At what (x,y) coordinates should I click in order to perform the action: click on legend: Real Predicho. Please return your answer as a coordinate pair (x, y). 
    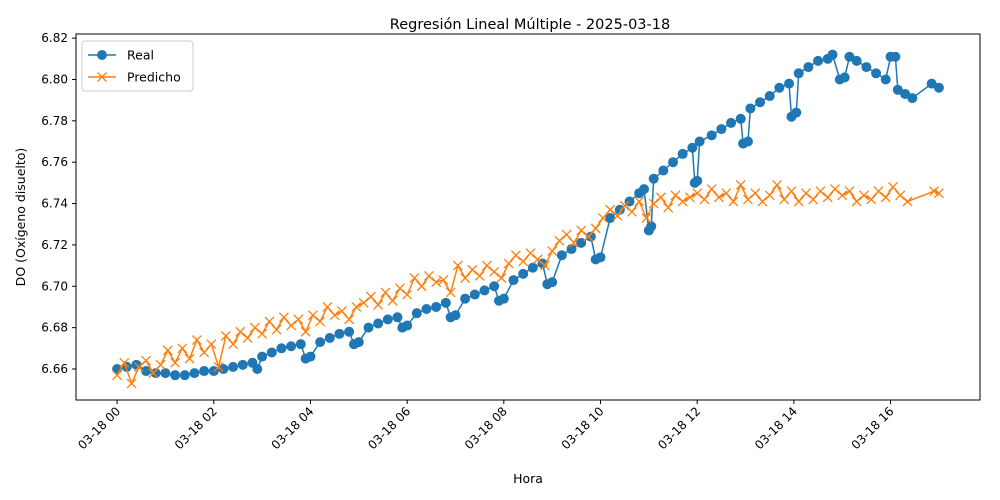
    Looking at the image, I should click on (137, 66).